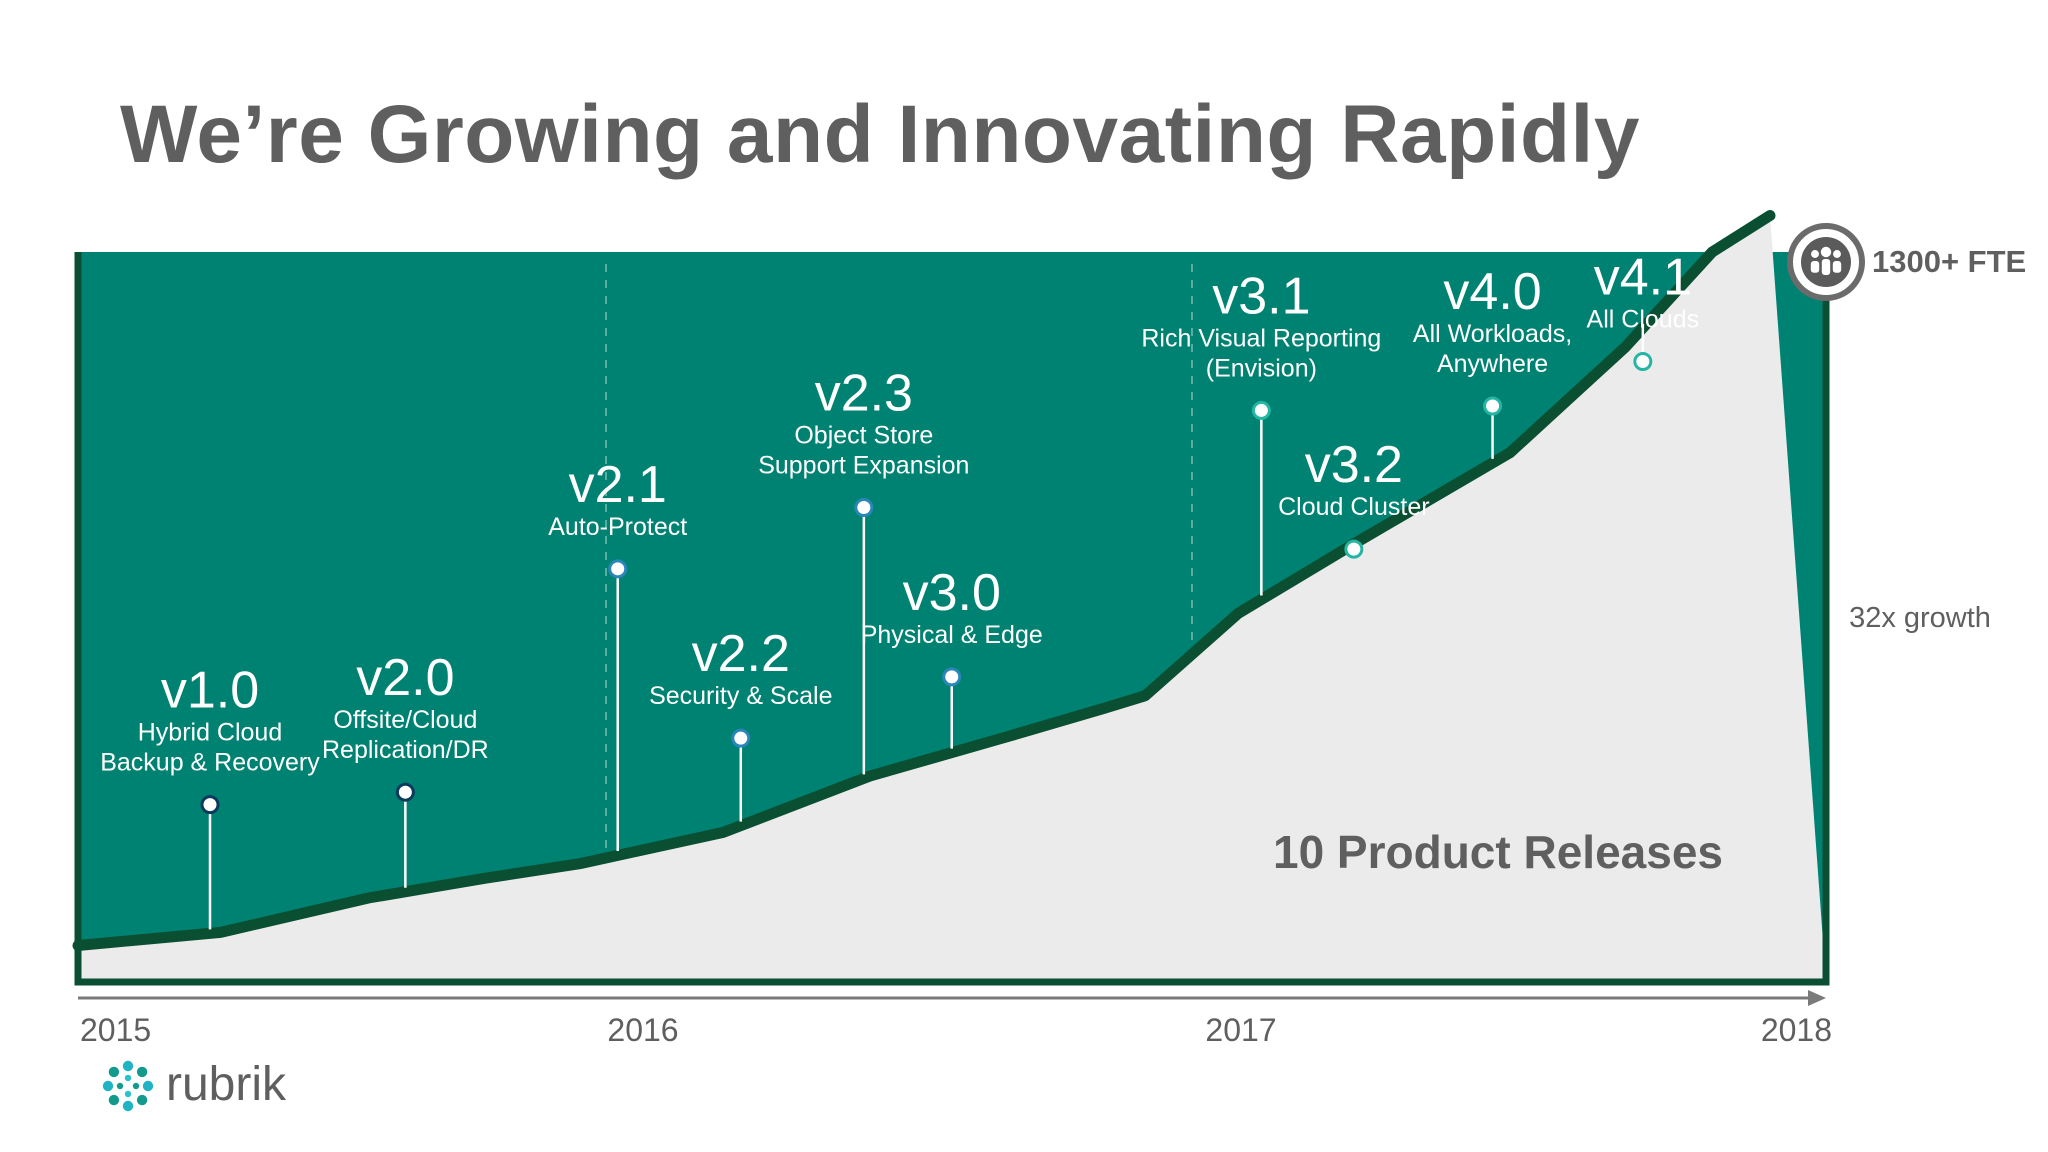 The width and height of the screenshot is (2048, 1152). Describe the element at coordinates (210, 691) in the screenshot. I see `release-version: v1.0` at that location.